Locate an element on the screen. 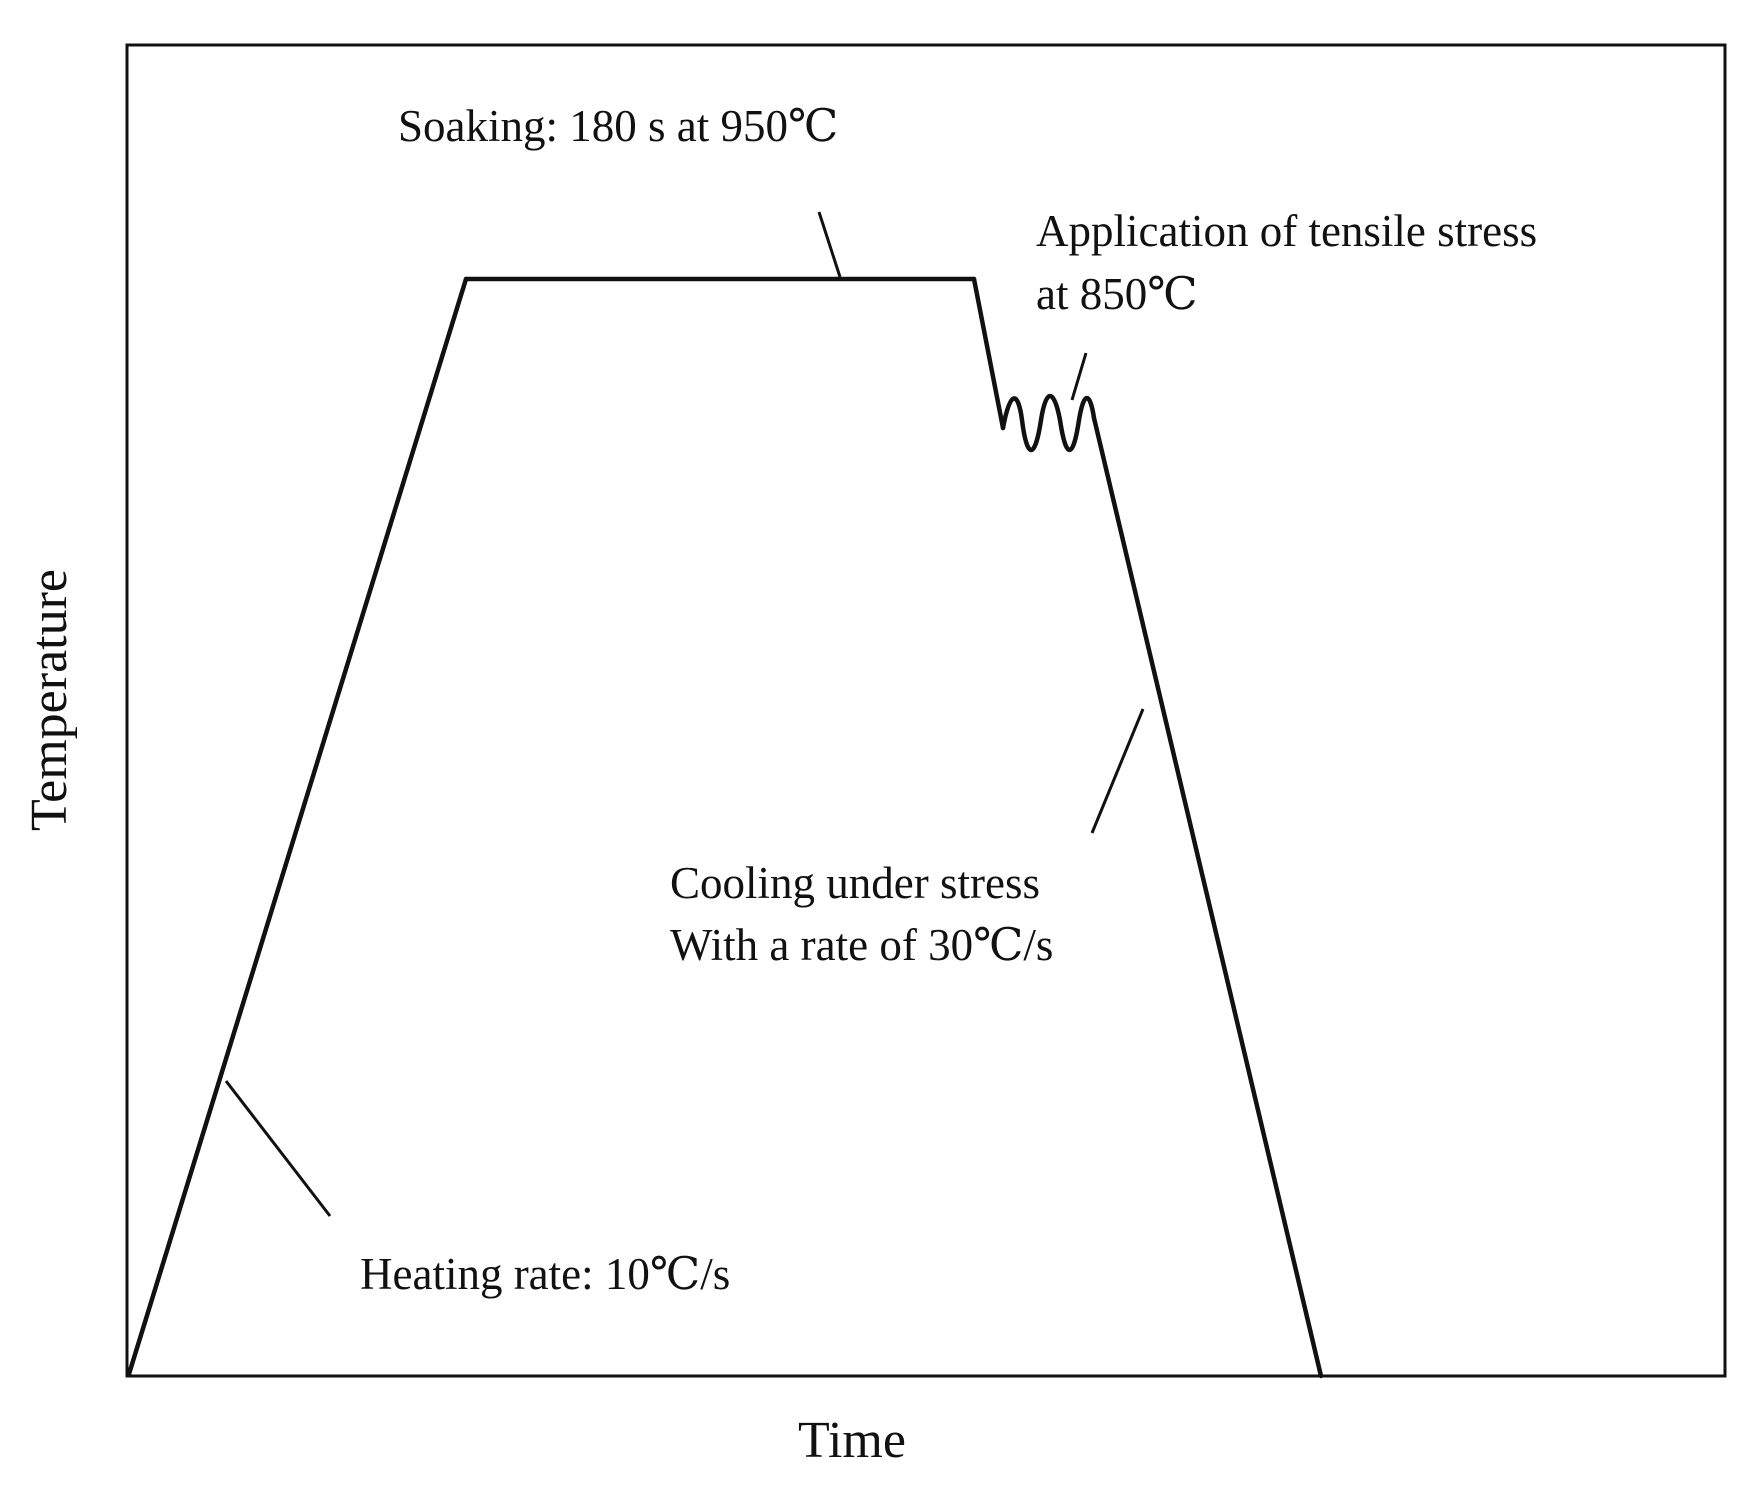  stress-cooling-line is located at coordinates (1207, 897).